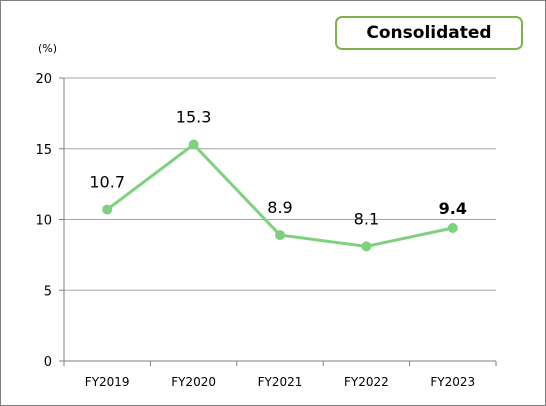 The width and height of the screenshot is (546, 406). I want to click on y-tick-label: 10, so click(43, 221).